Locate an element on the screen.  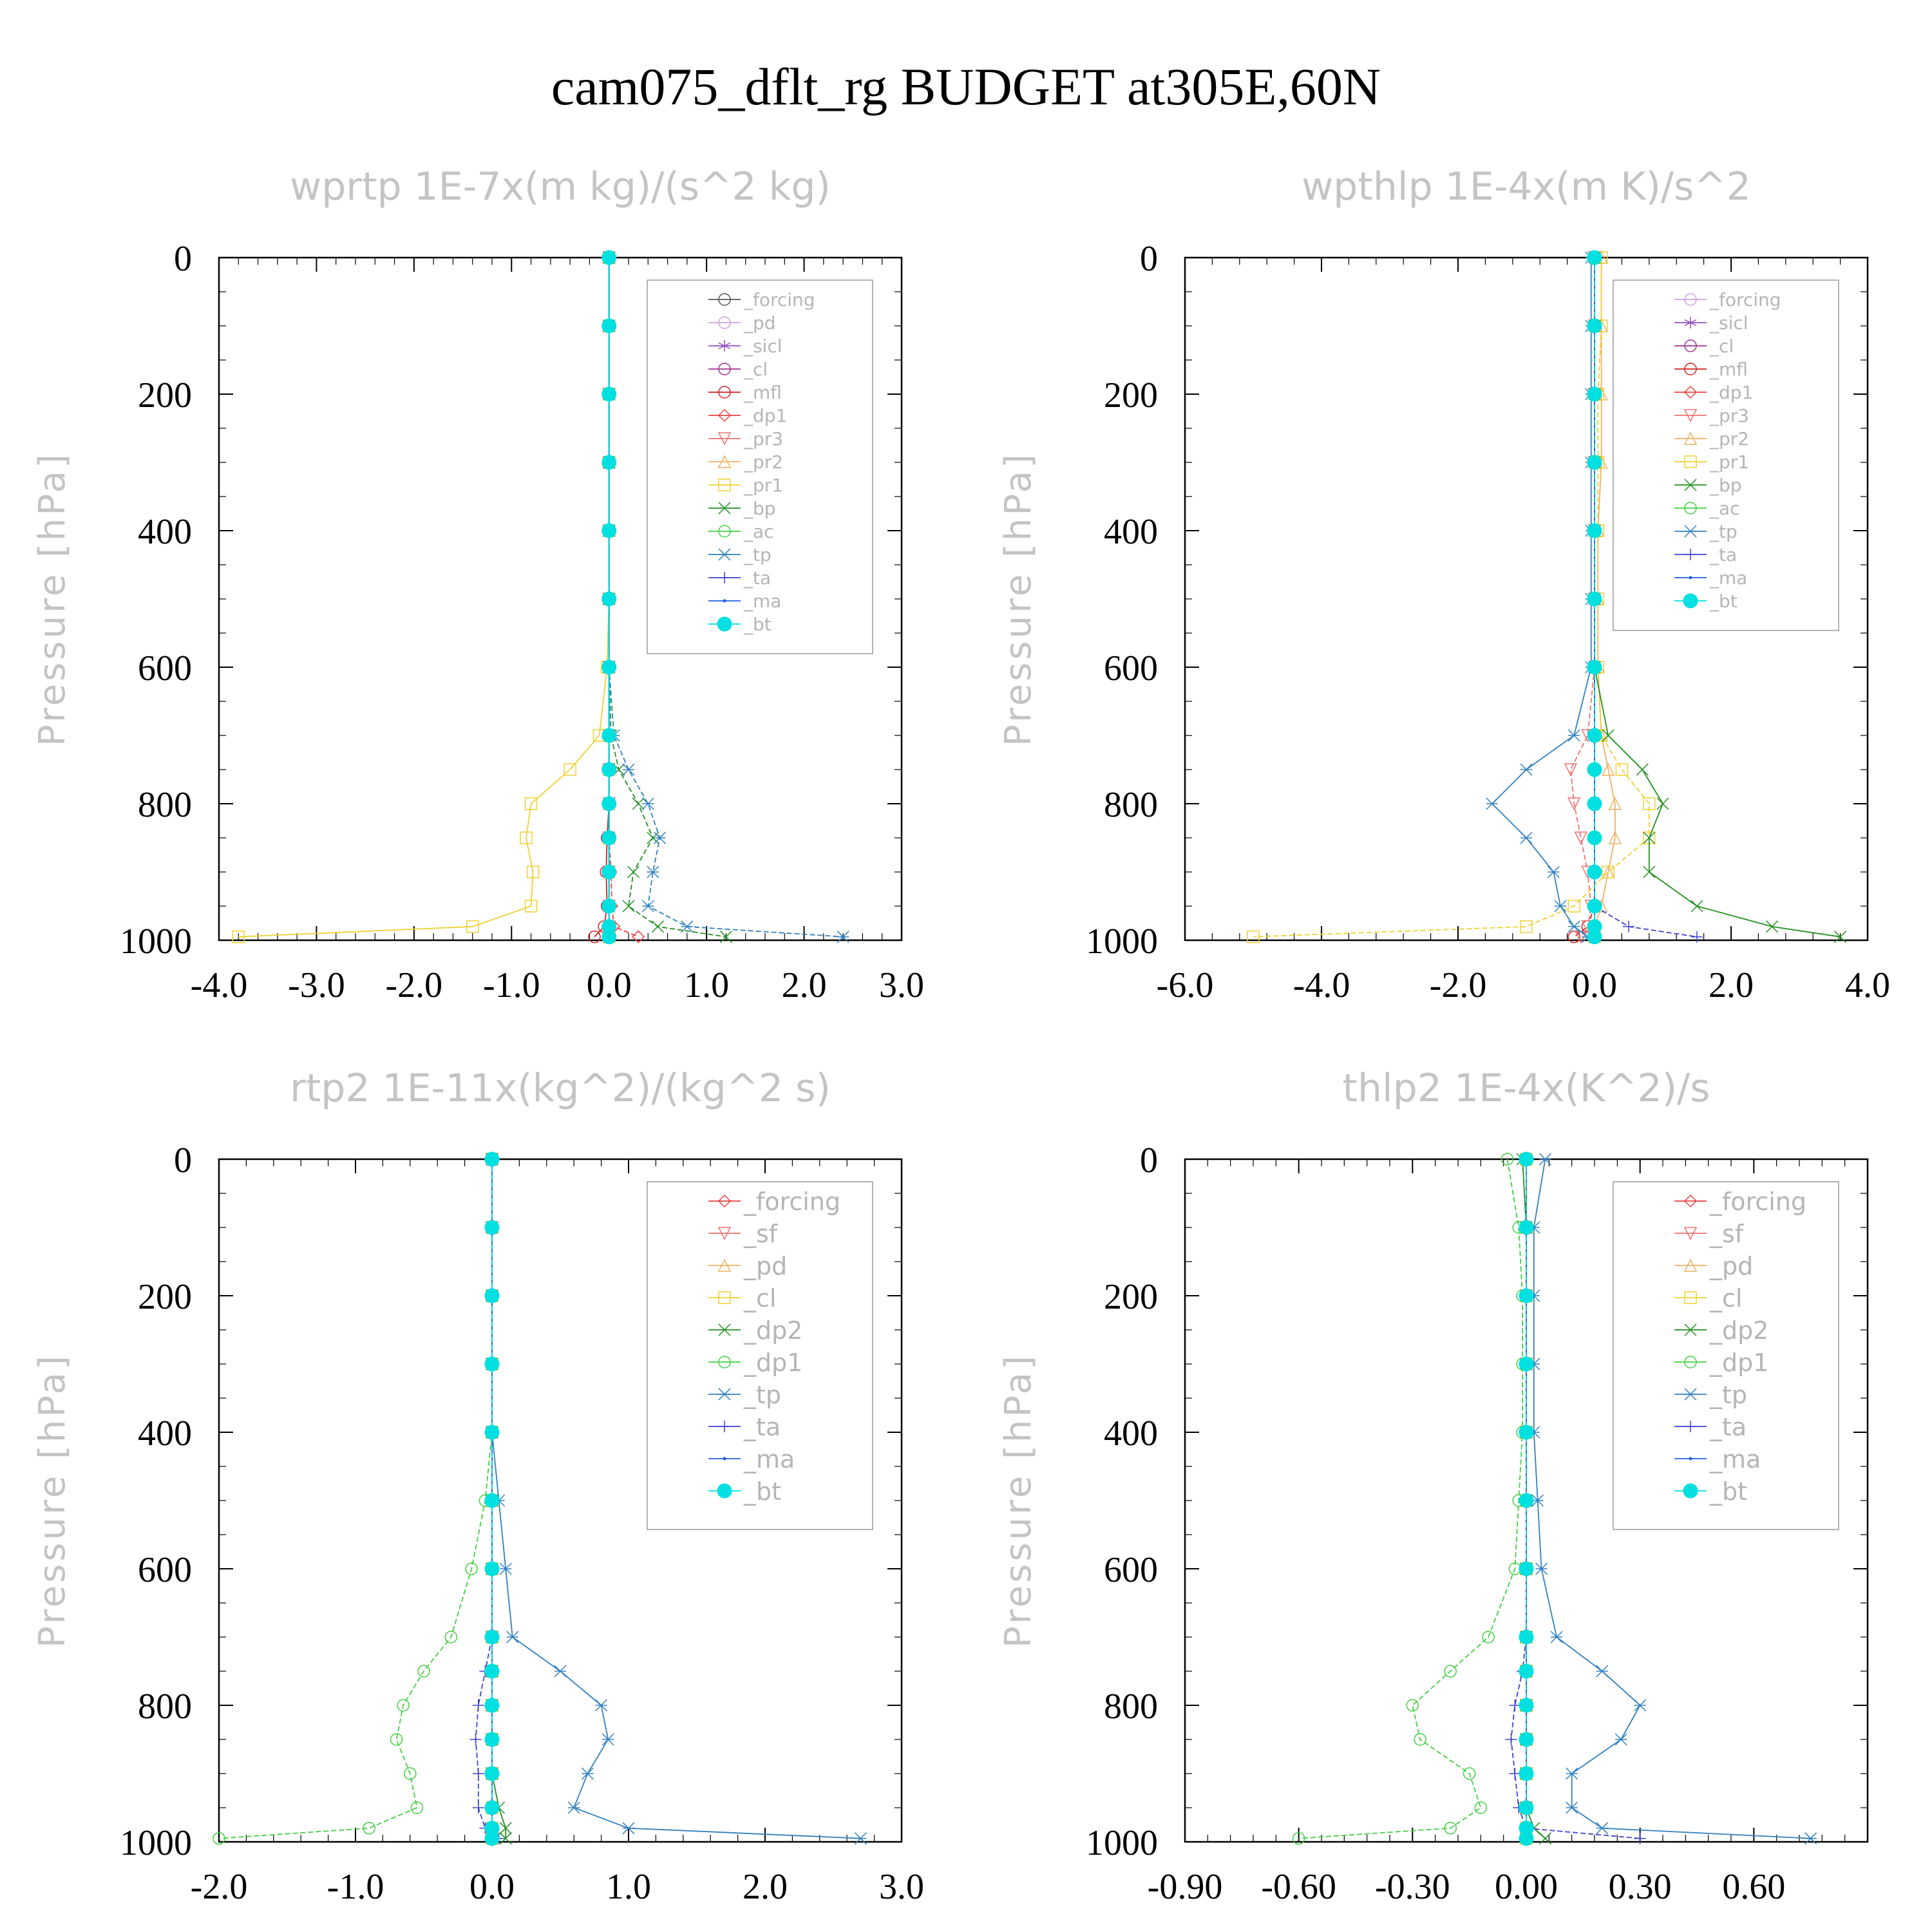
x-tick-label: -4.0 is located at coordinates (219, 985).